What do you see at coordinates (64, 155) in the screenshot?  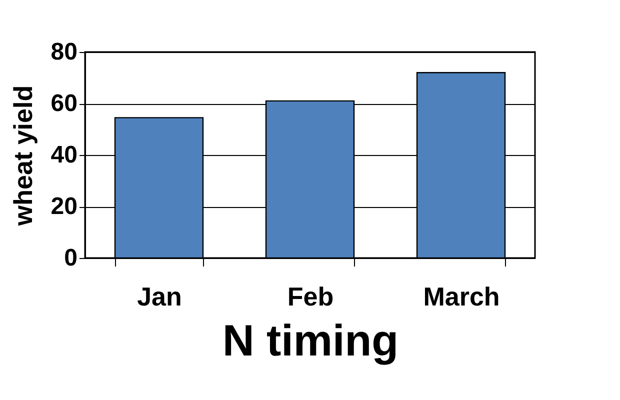 I see `y-tick-label: 40` at bounding box center [64, 155].